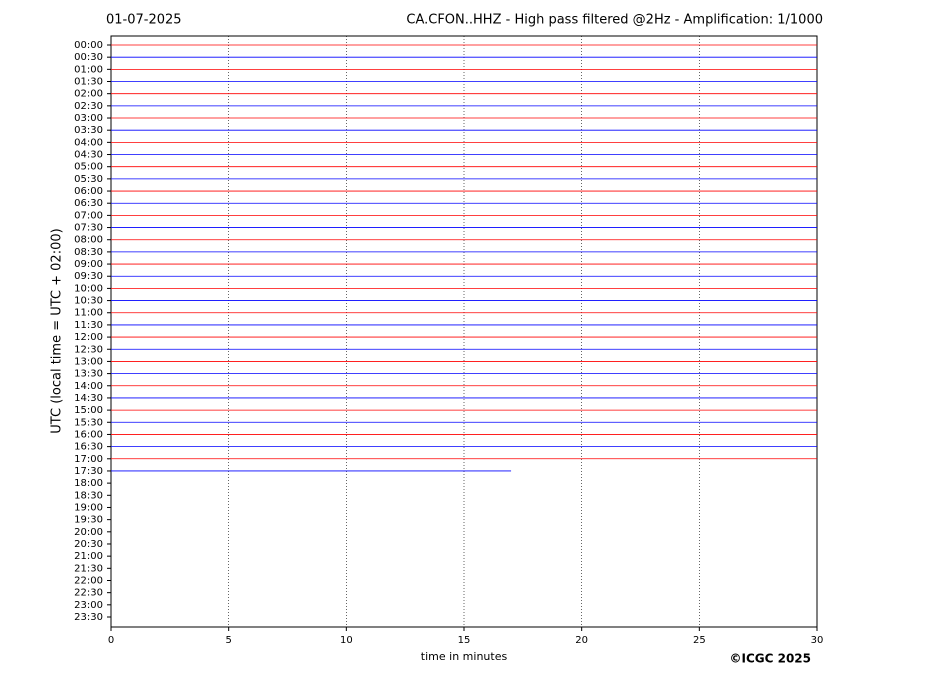  I want to click on y-tick-label: 21:30, so click(88, 568).